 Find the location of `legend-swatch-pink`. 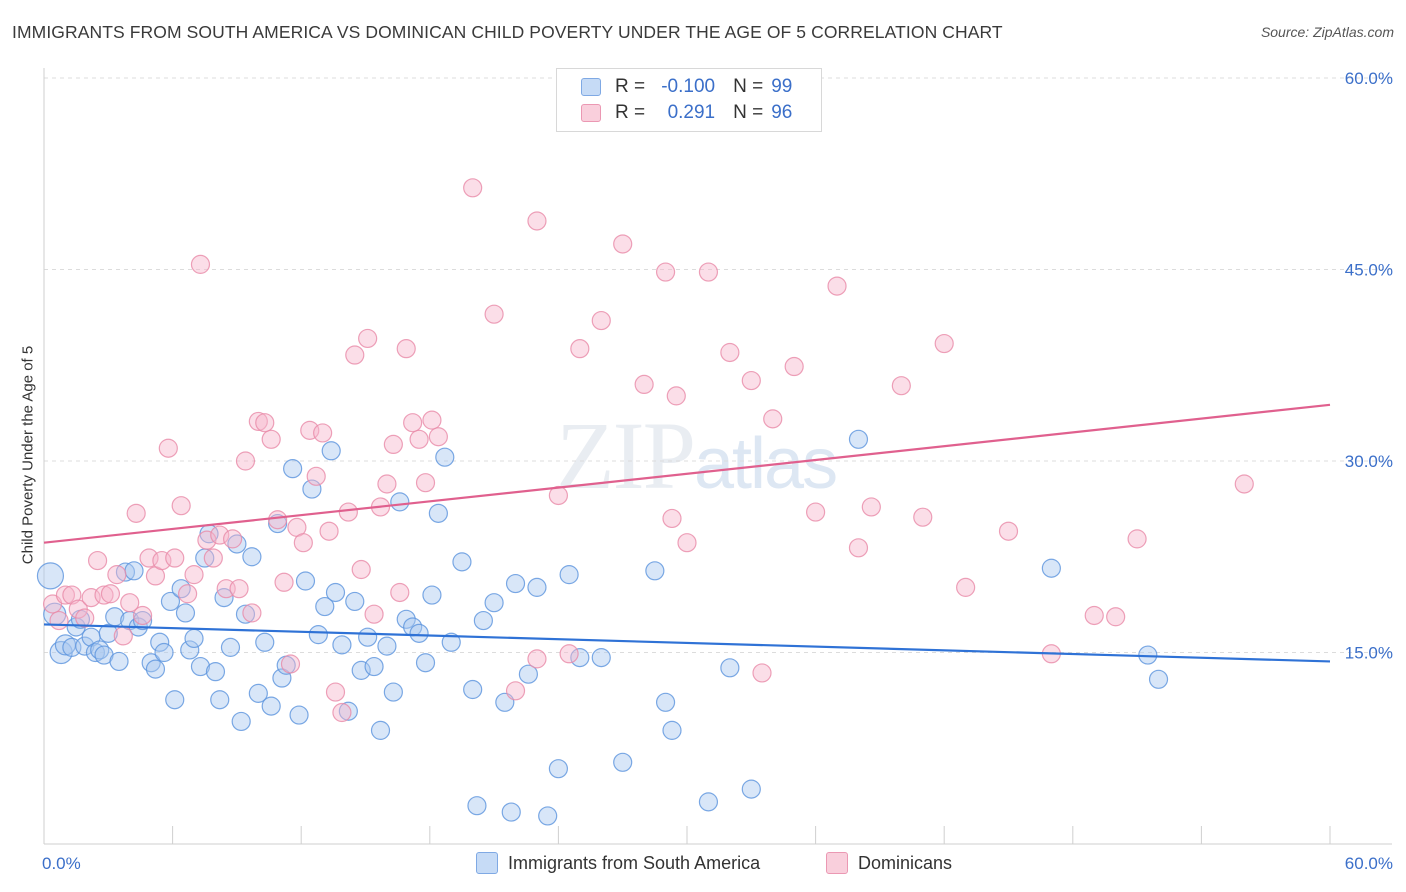

legend-swatch-pink is located at coordinates (837, 863).